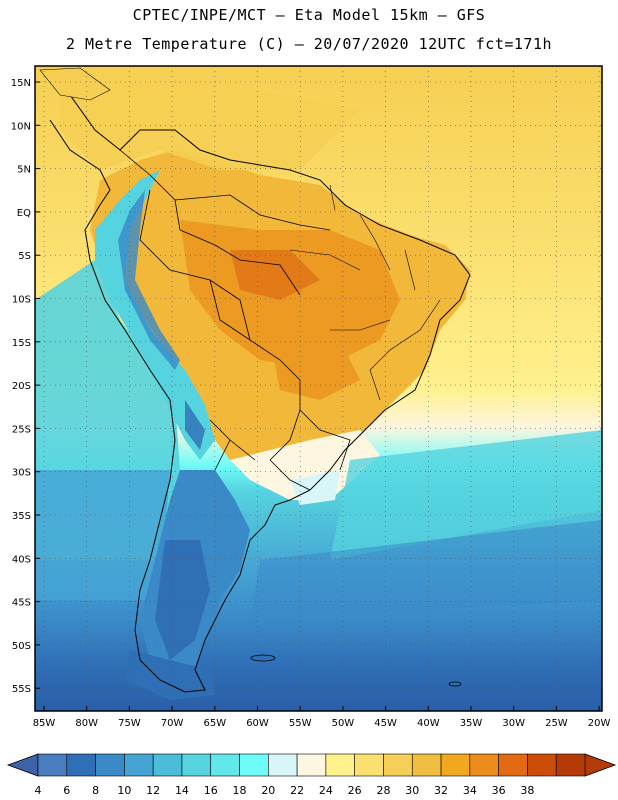  Describe the element at coordinates (257, 723) in the screenshot. I see `lon-label: 60W` at that location.